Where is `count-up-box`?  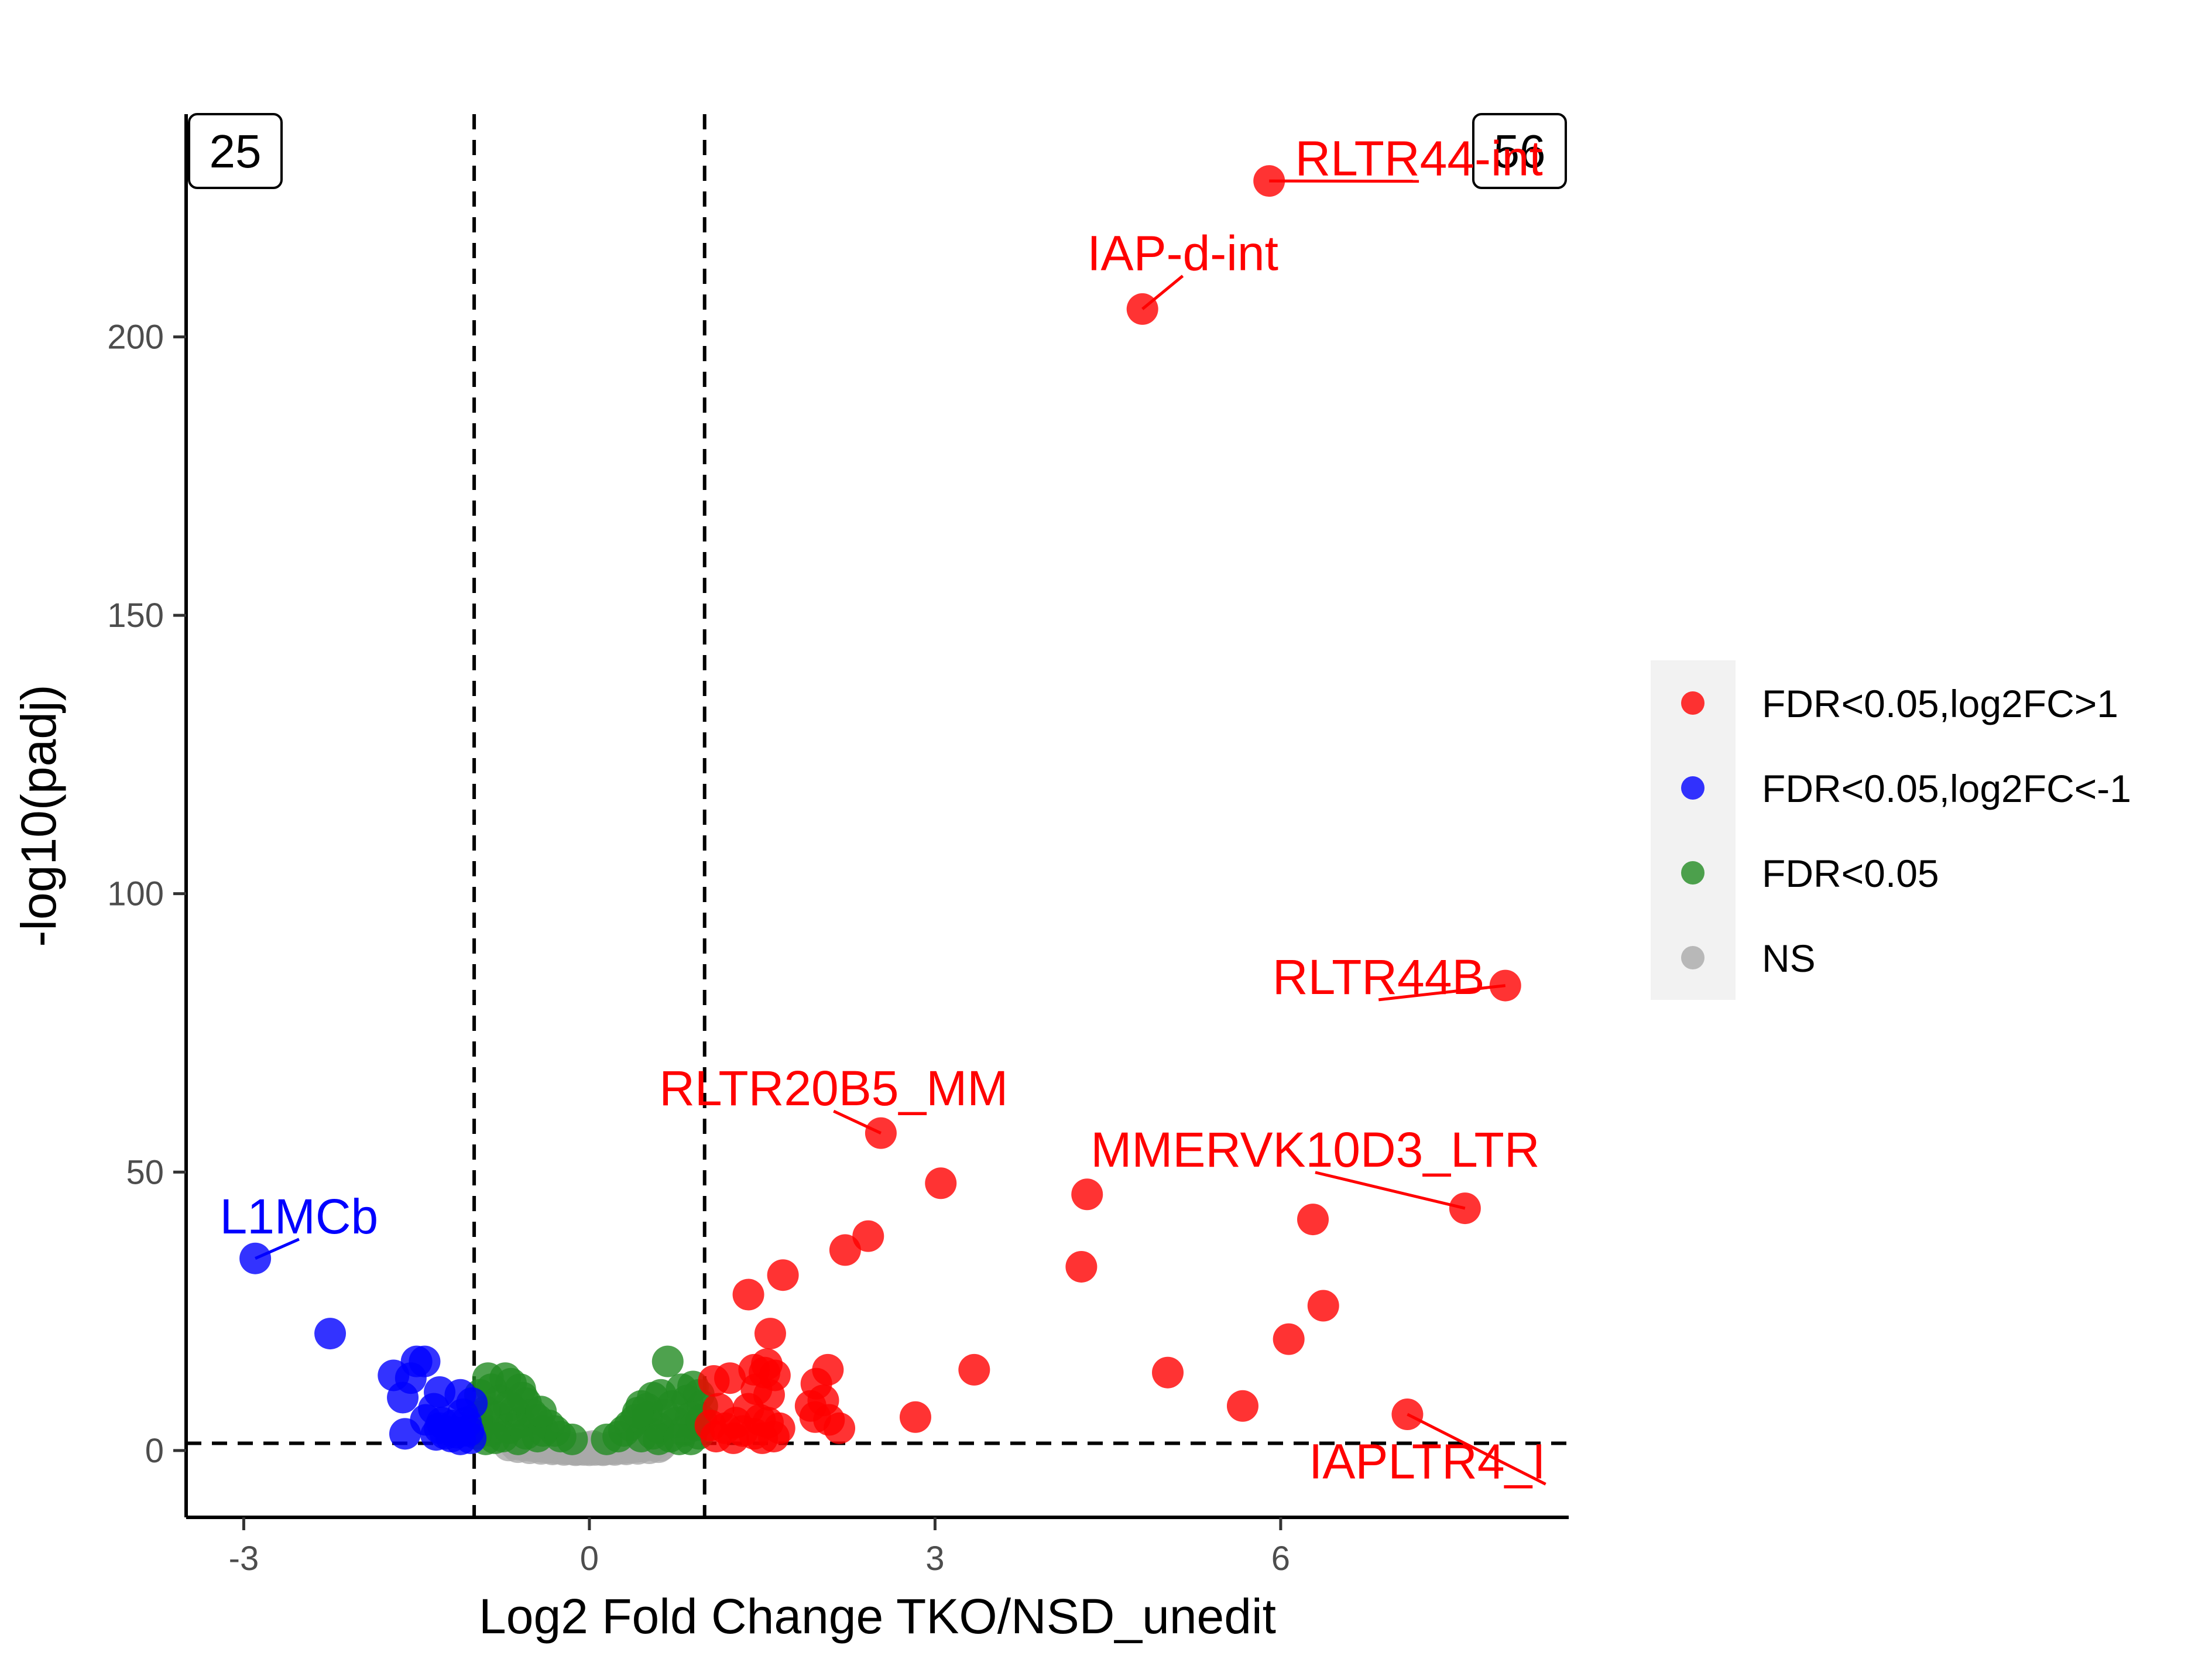
count-up-box is located at coordinates (1519, 151).